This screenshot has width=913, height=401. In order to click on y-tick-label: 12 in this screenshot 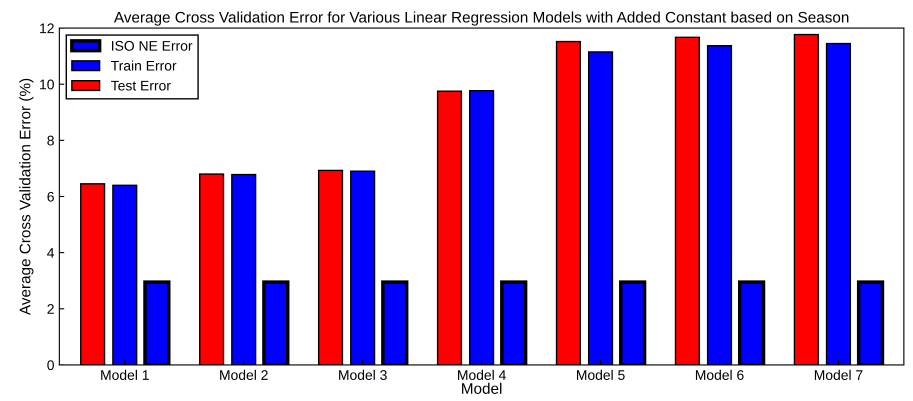, I will do `click(47, 28)`.